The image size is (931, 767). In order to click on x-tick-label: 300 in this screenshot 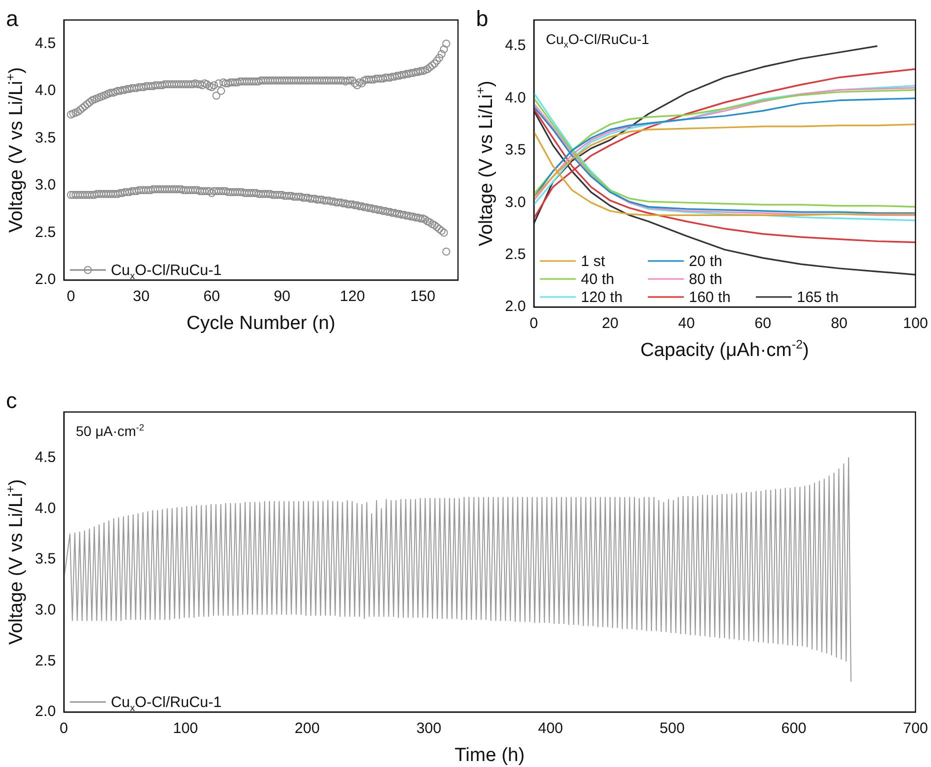, I will do `click(429, 729)`.